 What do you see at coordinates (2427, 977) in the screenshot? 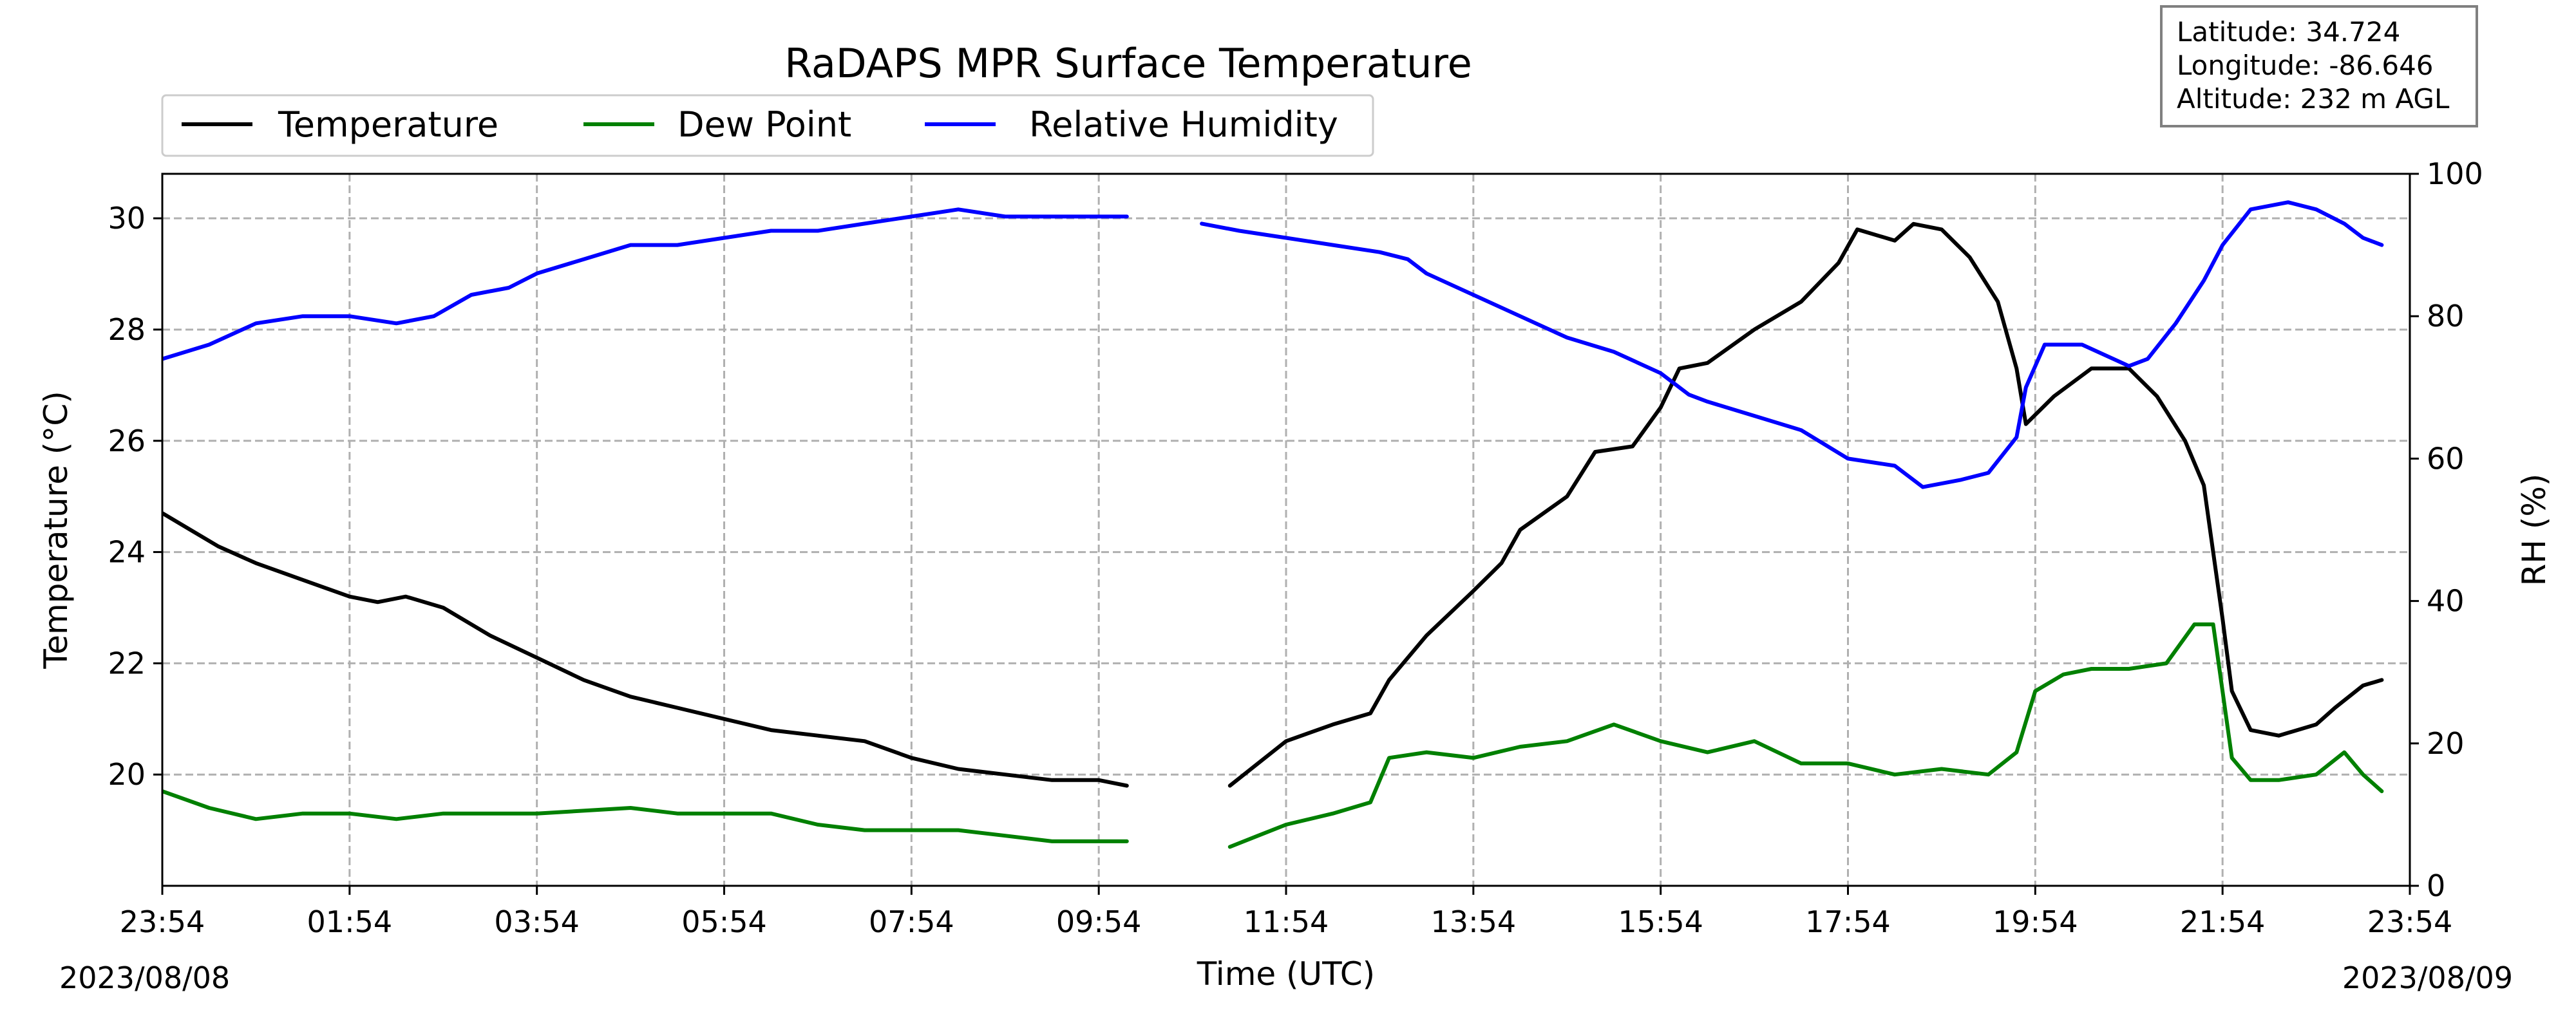
I see `end-date-label: 2023/08/09` at bounding box center [2427, 977].